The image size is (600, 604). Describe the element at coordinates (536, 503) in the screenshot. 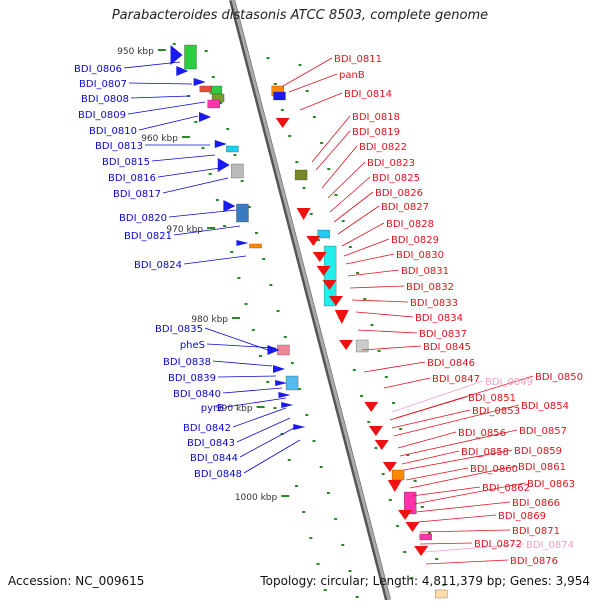

I see `right-gene-label: BDI_0866` at that location.